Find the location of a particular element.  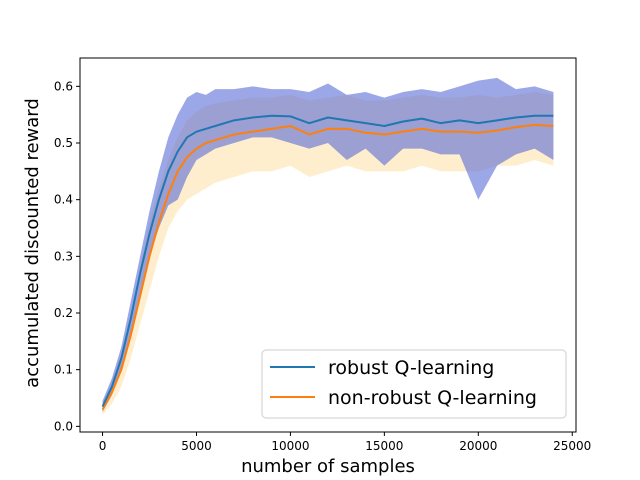

x-axis-ticks: 0 5000 10000 15000 20000 25000 is located at coordinates (345, 442).